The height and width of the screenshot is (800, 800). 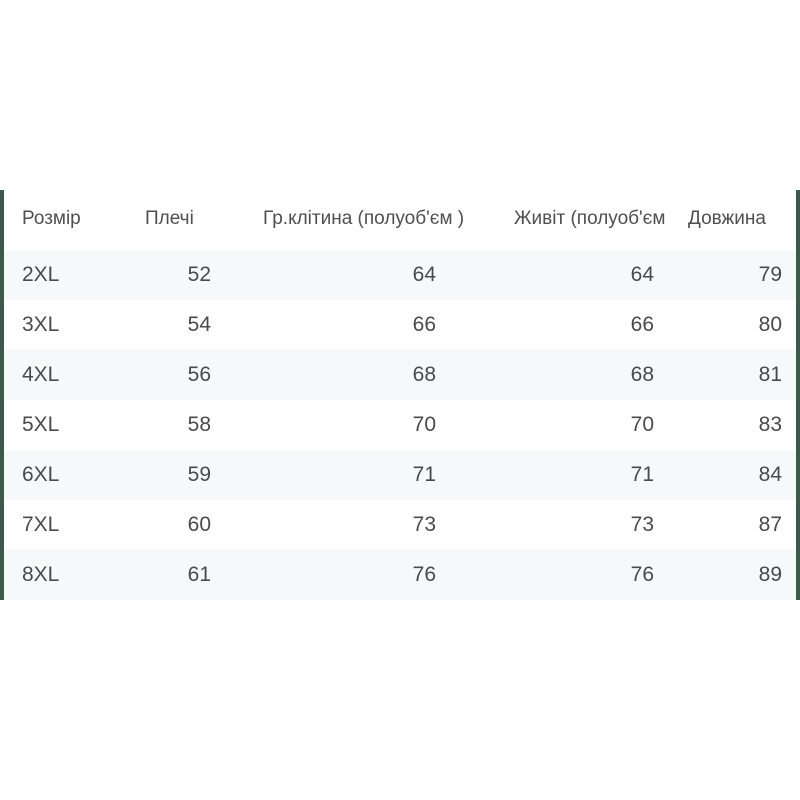 What do you see at coordinates (199, 220) in the screenshot?
I see `column-header-shoulders: Плечі` at bounding box center [199, 220].